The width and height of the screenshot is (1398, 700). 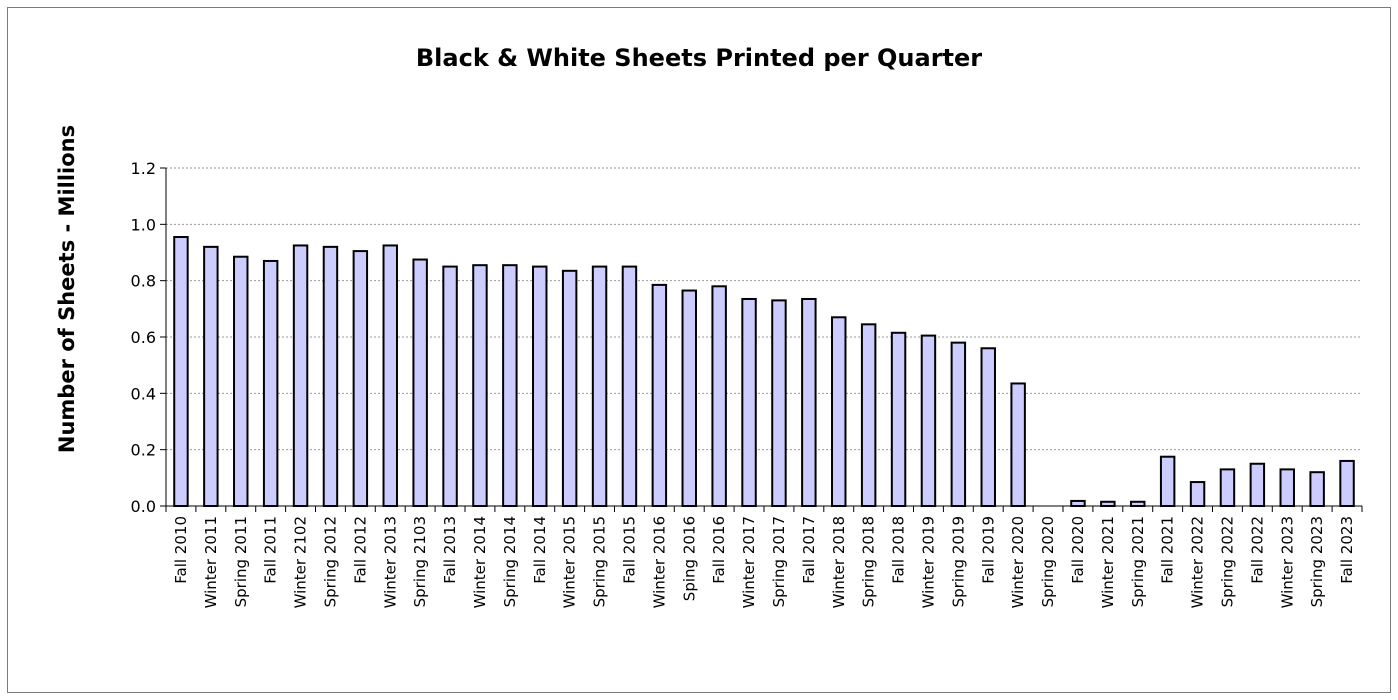 I want to click on y-tick-label: 0.8, so click(x=143, y=281).